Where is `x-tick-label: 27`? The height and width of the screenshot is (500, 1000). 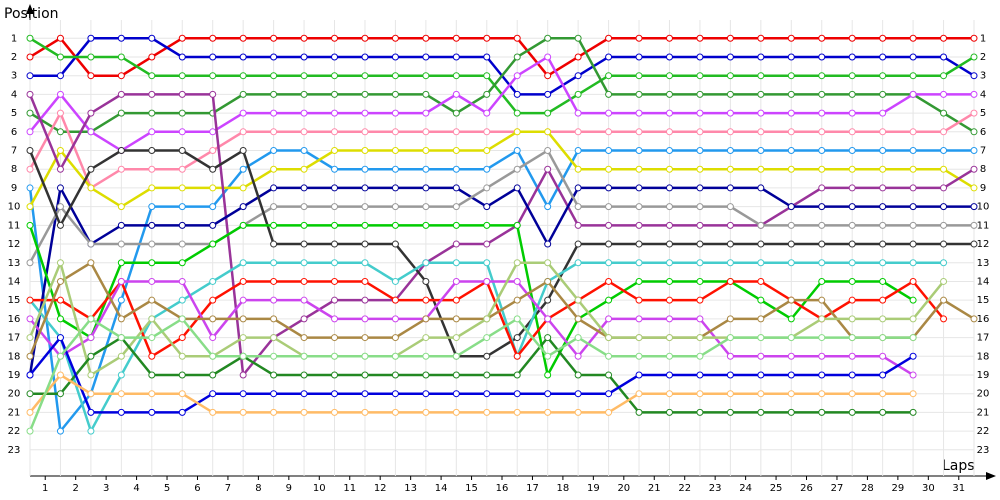
x-tick-label: 27 is located at coordinates (837, 488).